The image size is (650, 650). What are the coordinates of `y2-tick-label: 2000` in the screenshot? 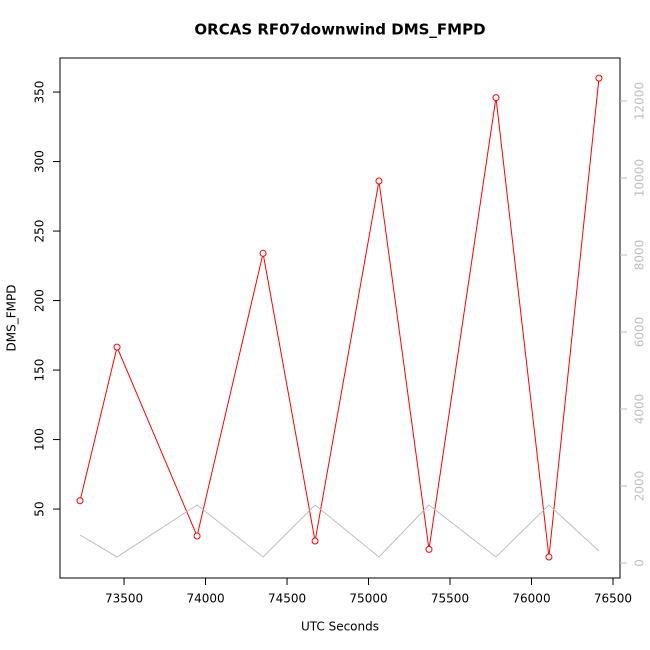 It's located at (640, 486).